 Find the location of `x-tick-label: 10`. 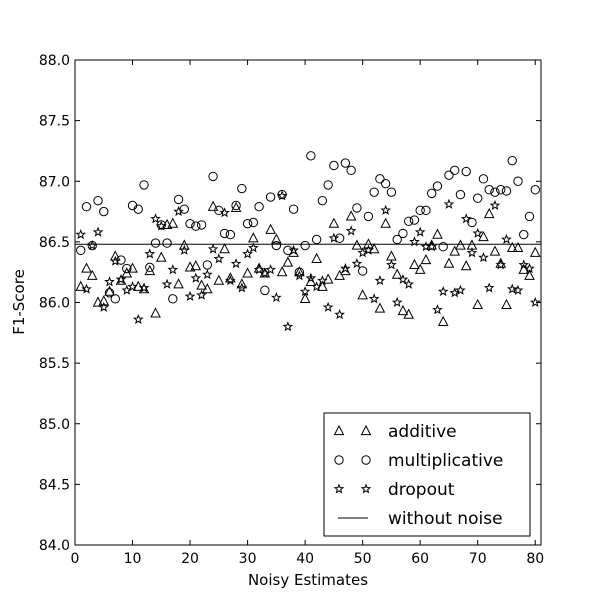

x-tick-label: 10 is located at coordinates (133, 559).